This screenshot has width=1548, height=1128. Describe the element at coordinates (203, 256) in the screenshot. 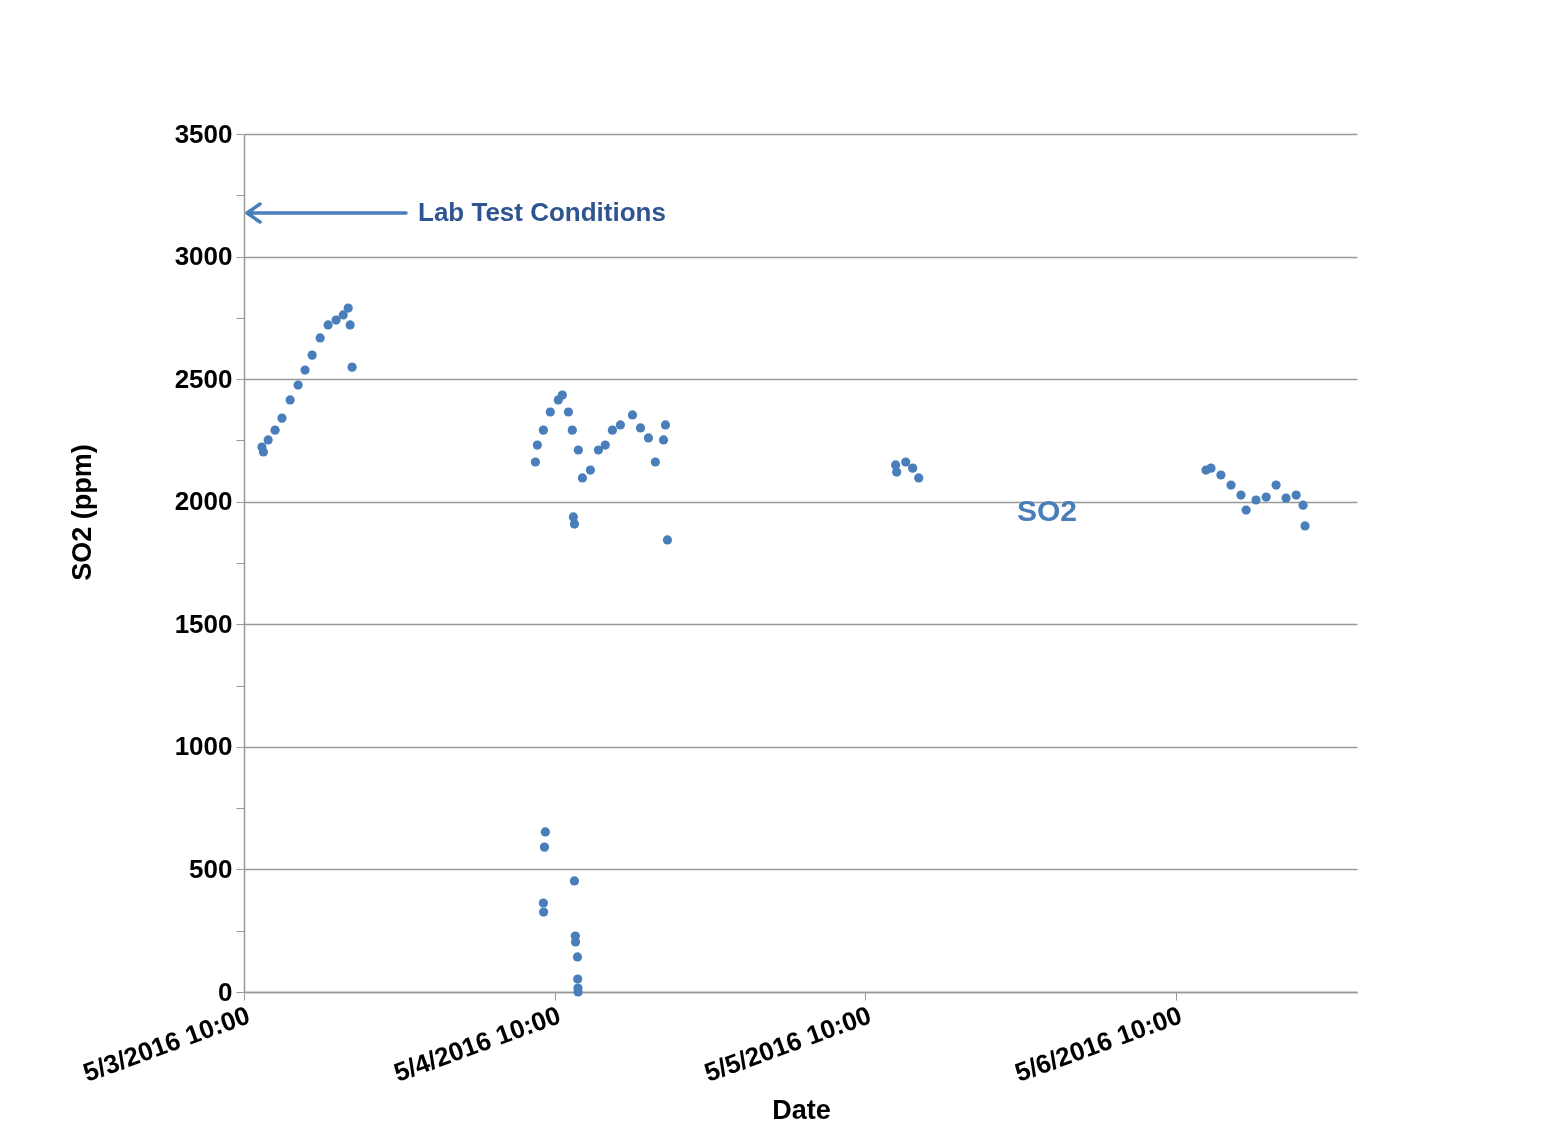

I see `y-tick-label: 3000` at that location.